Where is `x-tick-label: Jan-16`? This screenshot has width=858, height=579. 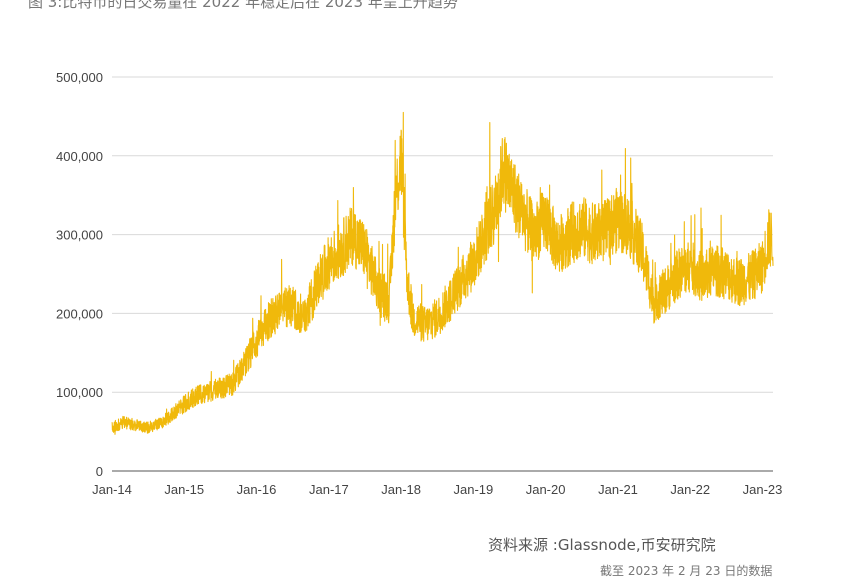
x-tick-label: Jan-16 is located at coordinates (257, 489).